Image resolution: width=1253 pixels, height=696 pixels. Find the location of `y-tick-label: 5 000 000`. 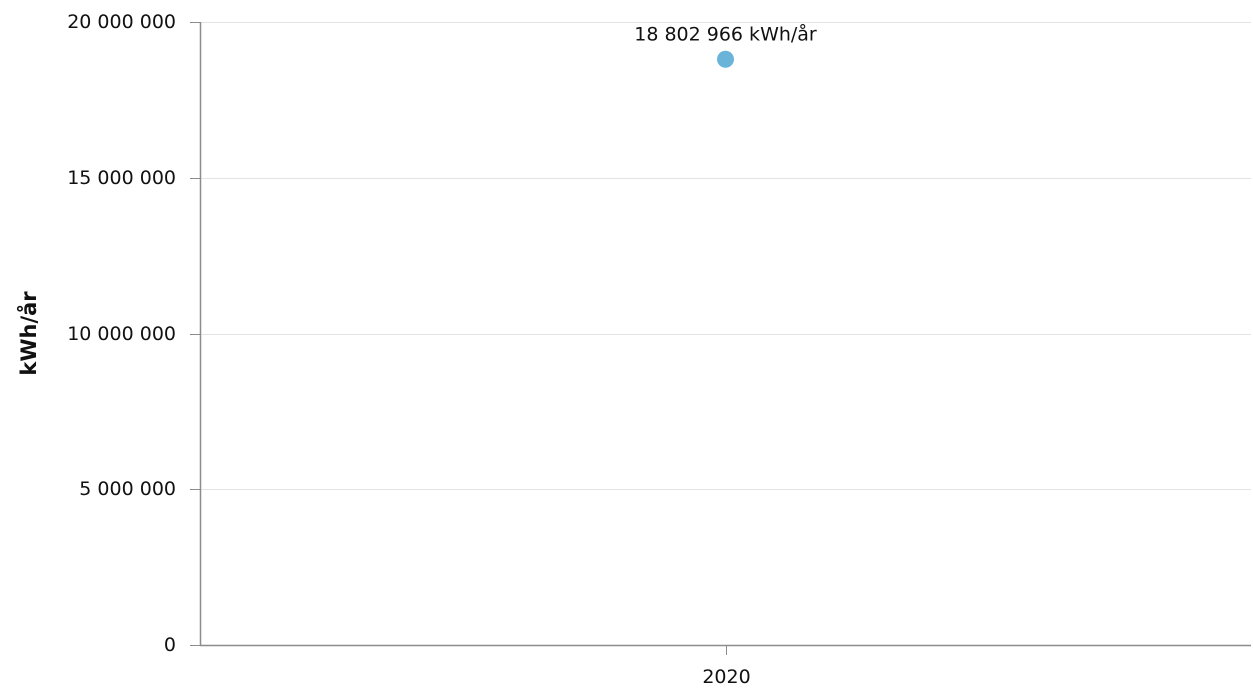

y-tick-label: 5 000 000 is located at coordinates (127, 489).